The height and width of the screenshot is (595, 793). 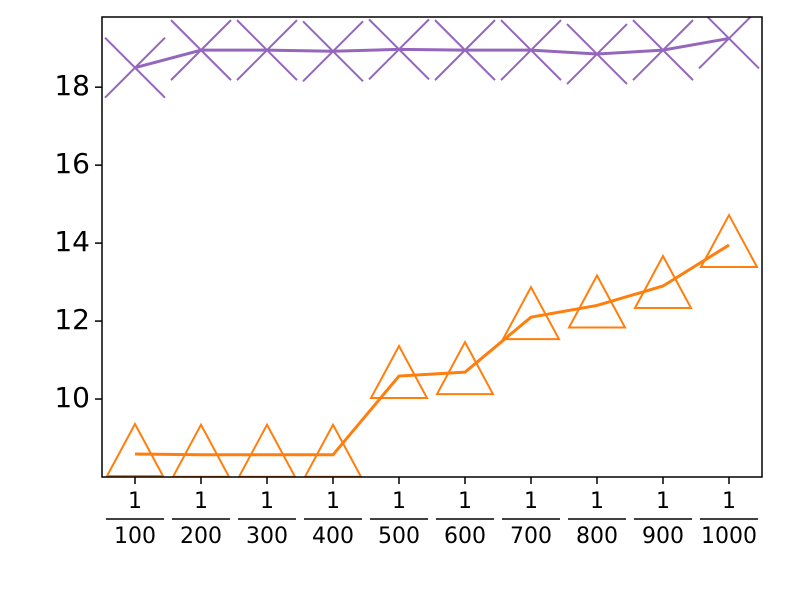 I want to click on series-line, so click(x=432, y=53).